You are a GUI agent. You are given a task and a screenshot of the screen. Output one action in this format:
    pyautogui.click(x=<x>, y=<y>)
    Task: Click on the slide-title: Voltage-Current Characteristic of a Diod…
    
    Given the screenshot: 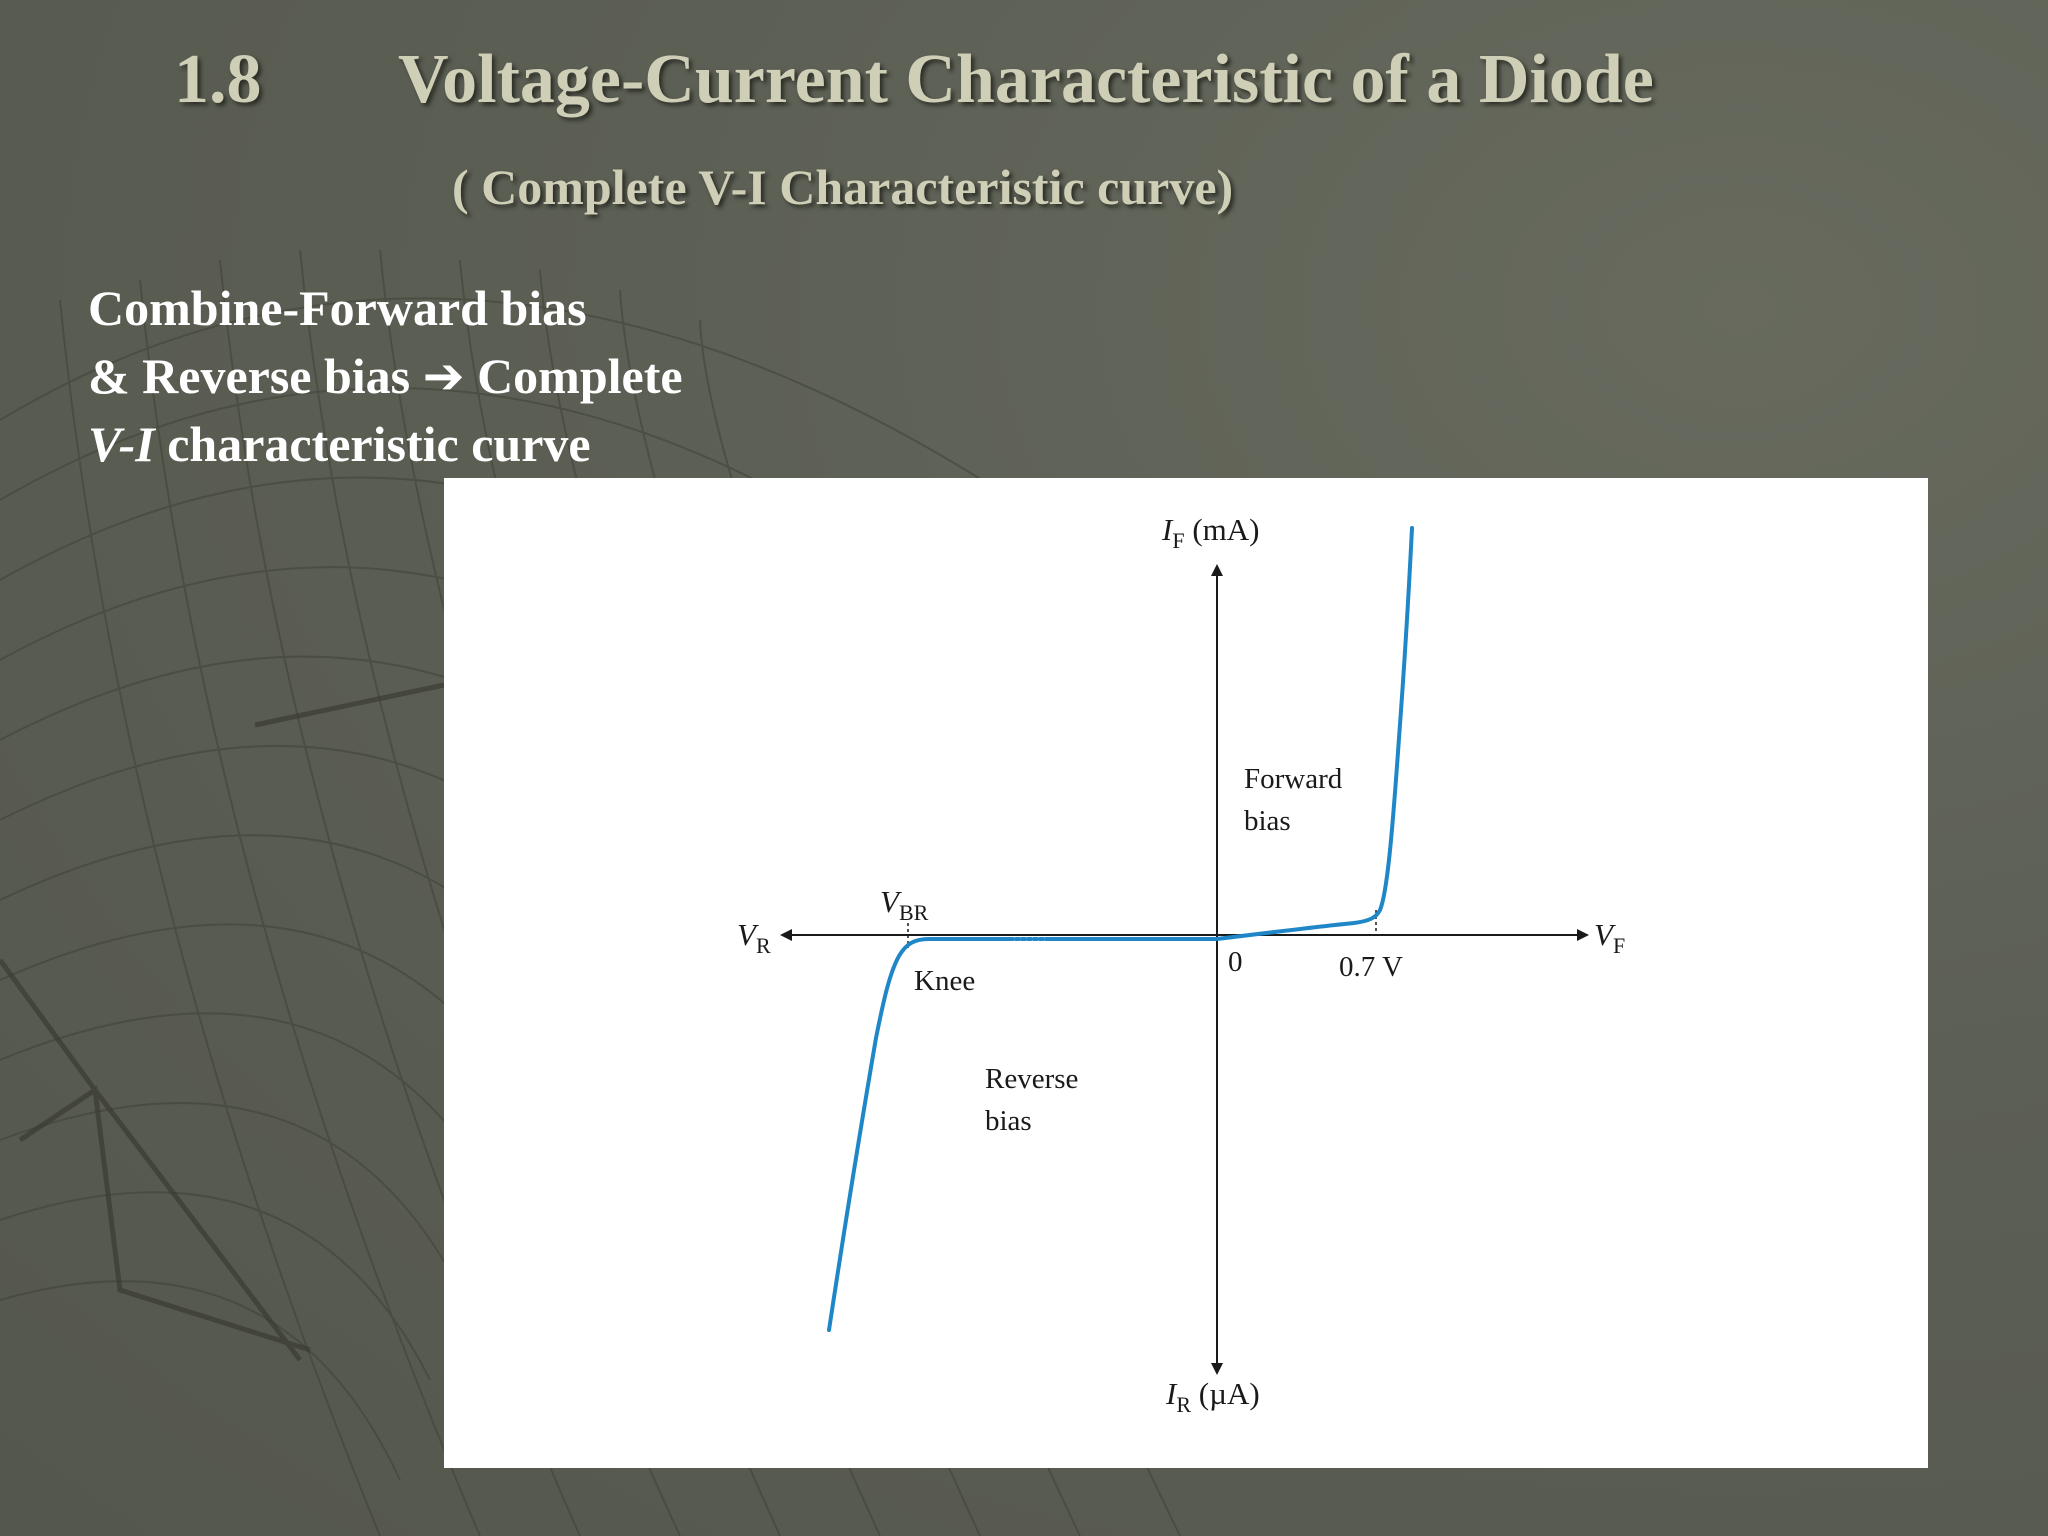 What is the action you would take?
    pyautogui.click(x=1026, y=79)
    